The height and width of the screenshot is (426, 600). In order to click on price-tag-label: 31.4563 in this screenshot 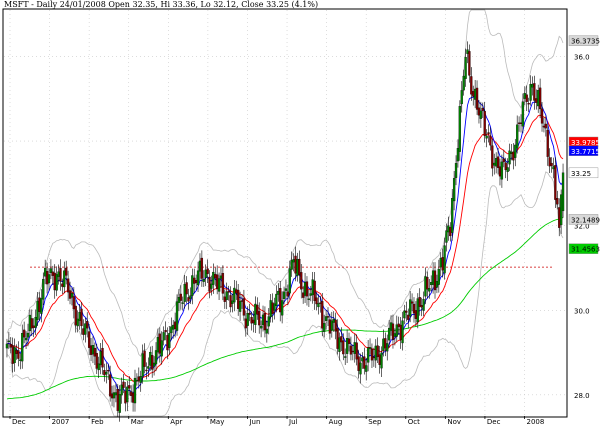, I will do `click(585, 250)`.